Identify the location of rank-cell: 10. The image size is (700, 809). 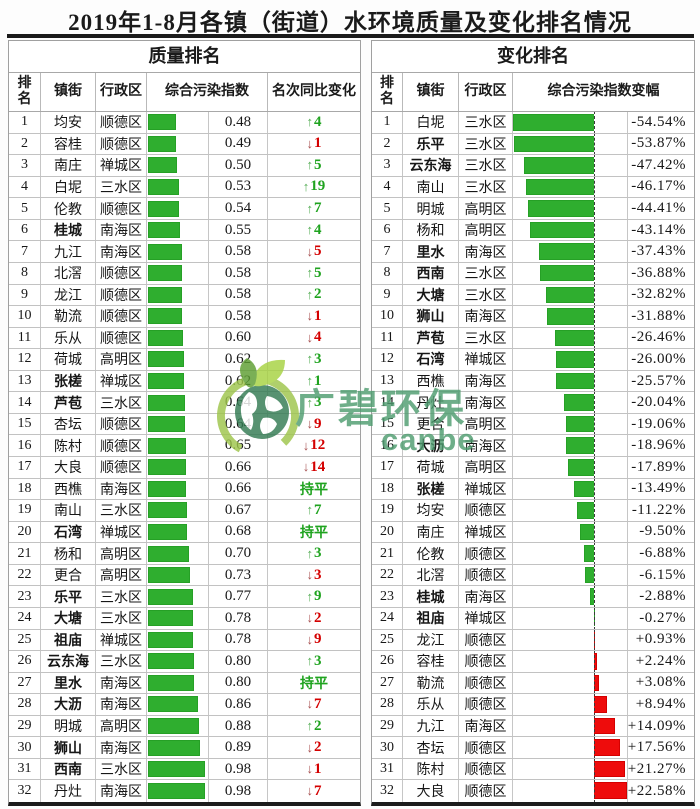
(387, 316).